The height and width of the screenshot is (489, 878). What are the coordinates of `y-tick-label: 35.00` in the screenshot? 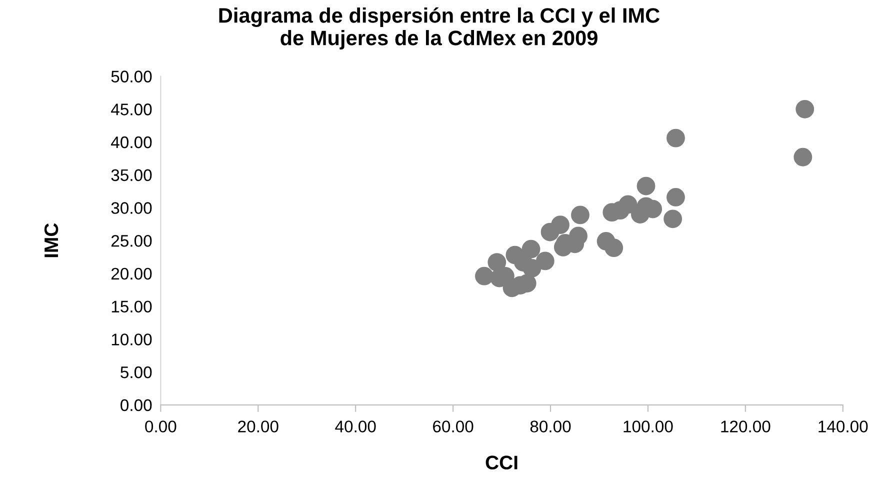 It's located at (131, 175).